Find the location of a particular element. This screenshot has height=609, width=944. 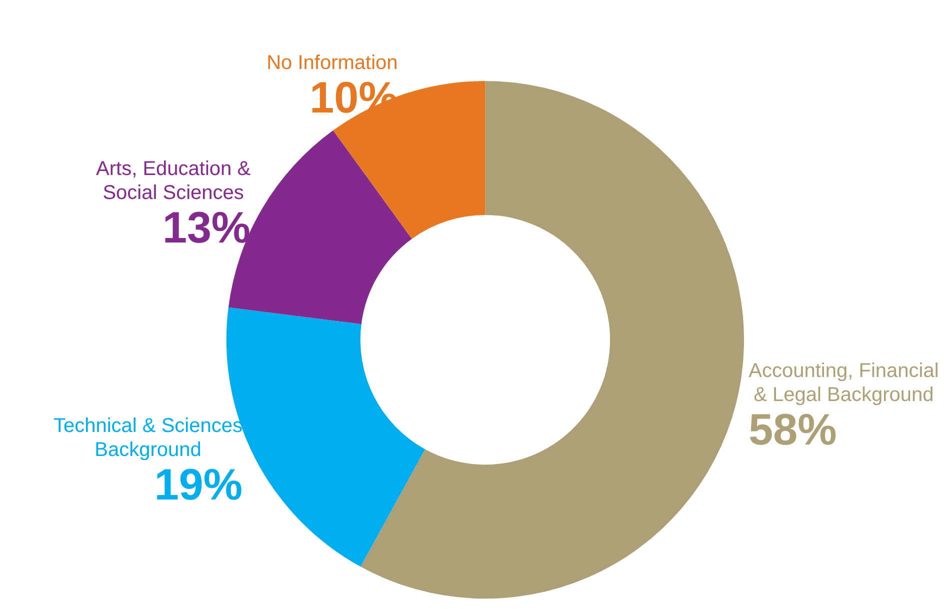

slice-label: Technical & Sciences Background is located at coordinates (147, 437).